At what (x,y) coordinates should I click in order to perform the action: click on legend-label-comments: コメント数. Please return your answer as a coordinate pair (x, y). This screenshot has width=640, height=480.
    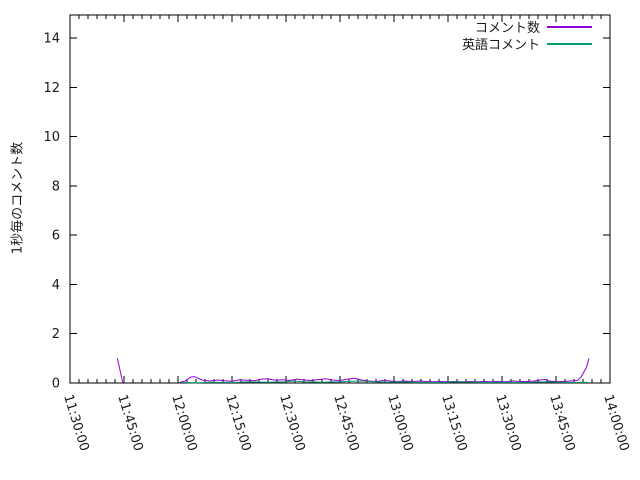
    Looking at the image, I should click on (507, 28).